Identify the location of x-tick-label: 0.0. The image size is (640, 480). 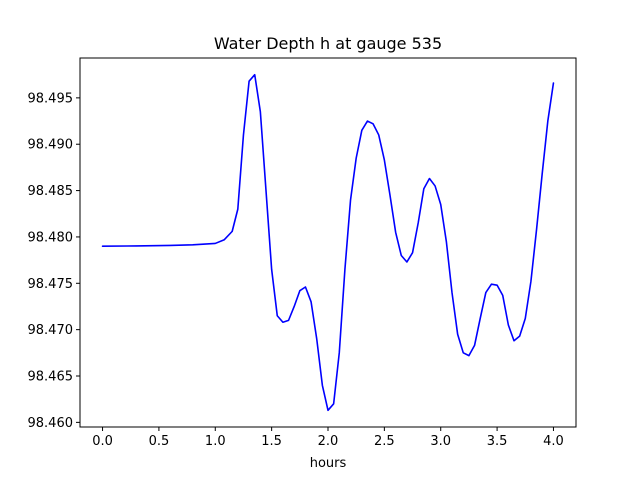
(102, 441).